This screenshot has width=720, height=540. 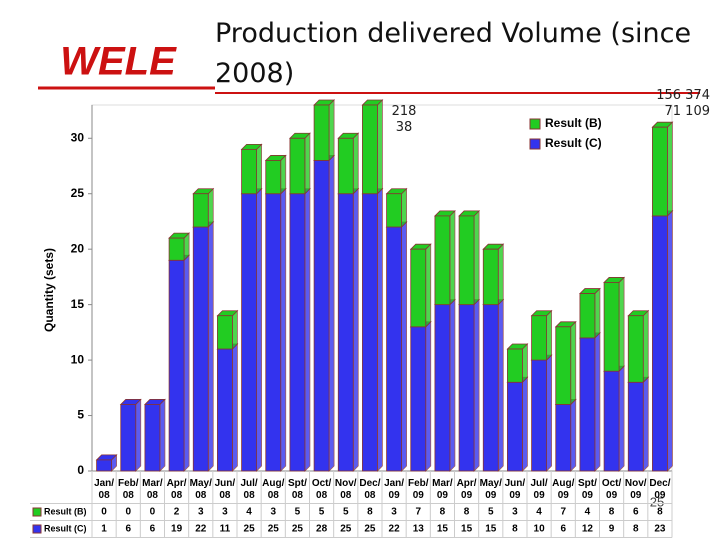 What do you see at coordinates (128, 529) in the screenshot?
I see `table-cell: 6` at bounding box center [128, 529].